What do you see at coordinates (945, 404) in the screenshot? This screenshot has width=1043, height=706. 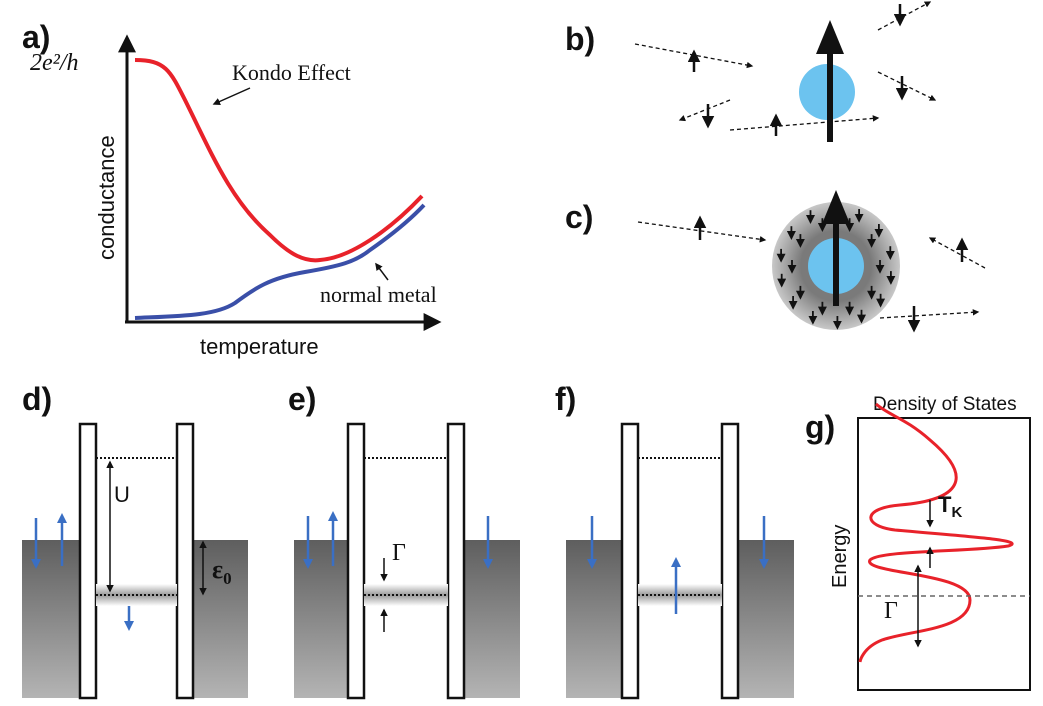 I see `dos-title: Density of States` at bounding box center [945, 404].